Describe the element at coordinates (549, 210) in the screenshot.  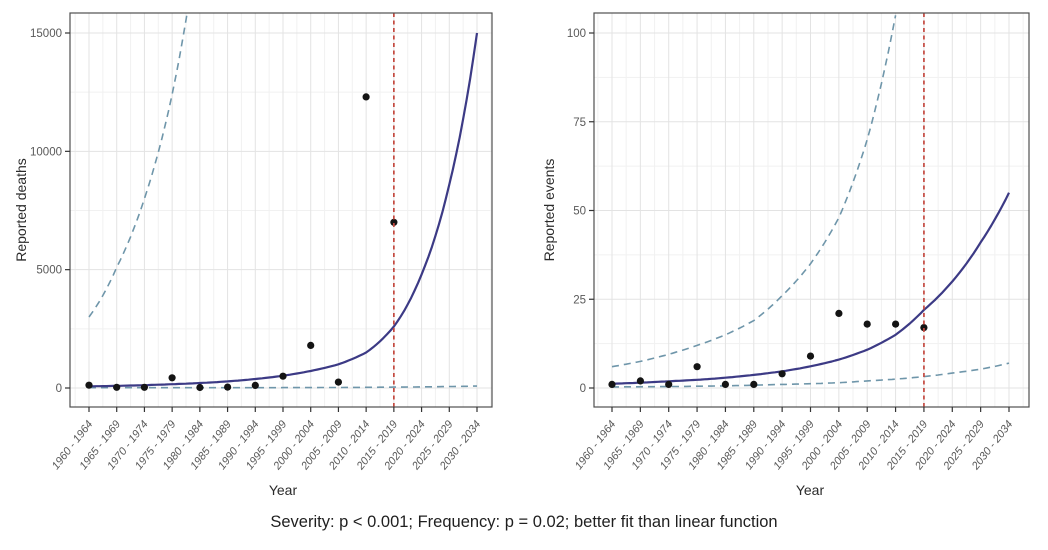
I see `y-axis-title-frequency: Reported events` at that location.